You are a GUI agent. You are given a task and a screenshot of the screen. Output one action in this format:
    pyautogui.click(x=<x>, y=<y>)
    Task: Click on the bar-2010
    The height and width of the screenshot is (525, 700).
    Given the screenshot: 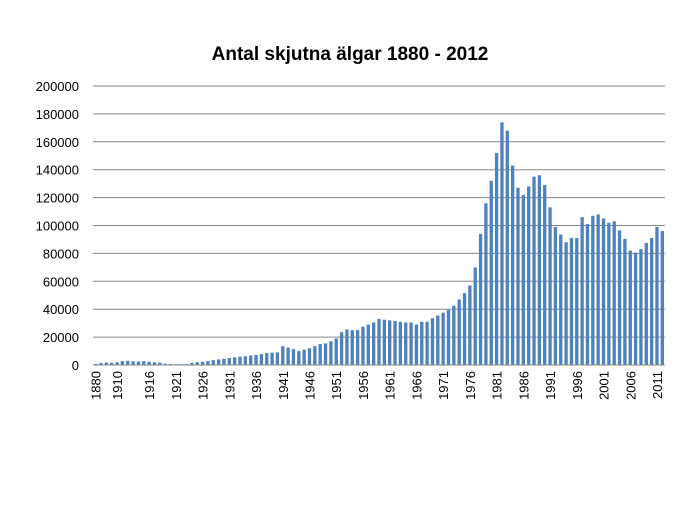 What is the action you would take?
    pyautogui.click(x=651, y=301)
    